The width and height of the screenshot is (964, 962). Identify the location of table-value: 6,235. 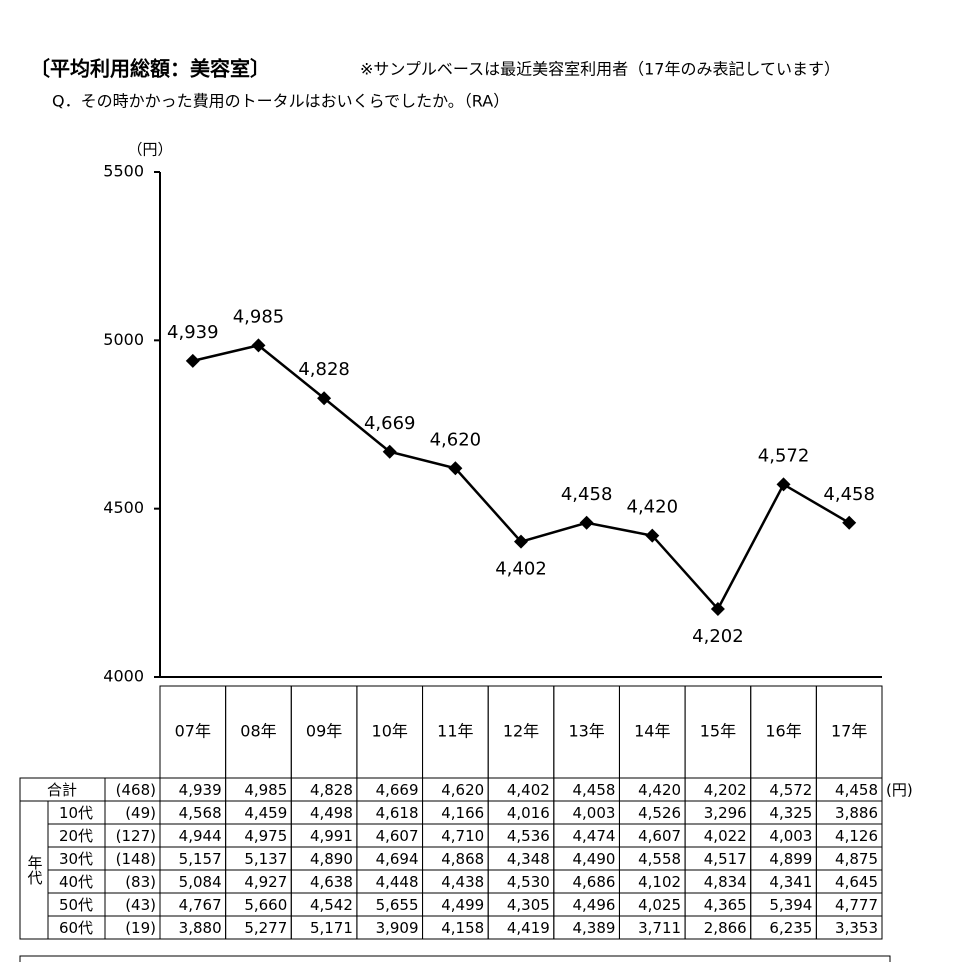
(790, 928).